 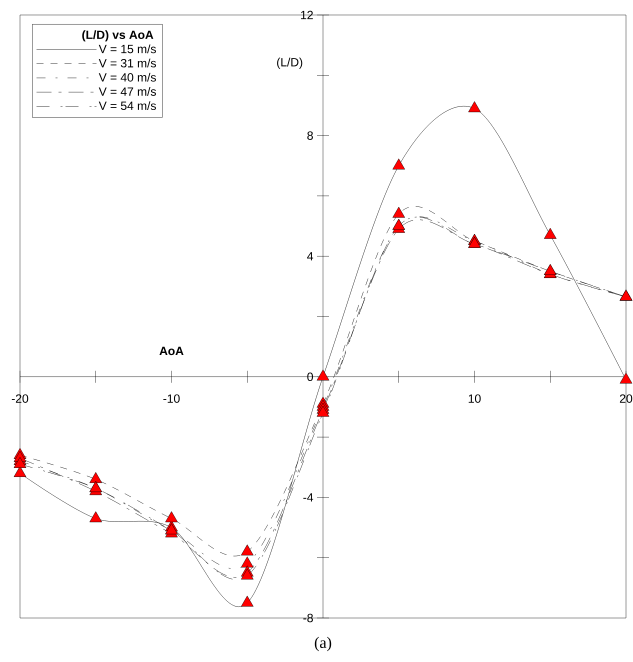 I want to click on x-tick-label: 10, so click(x=474, y=398).